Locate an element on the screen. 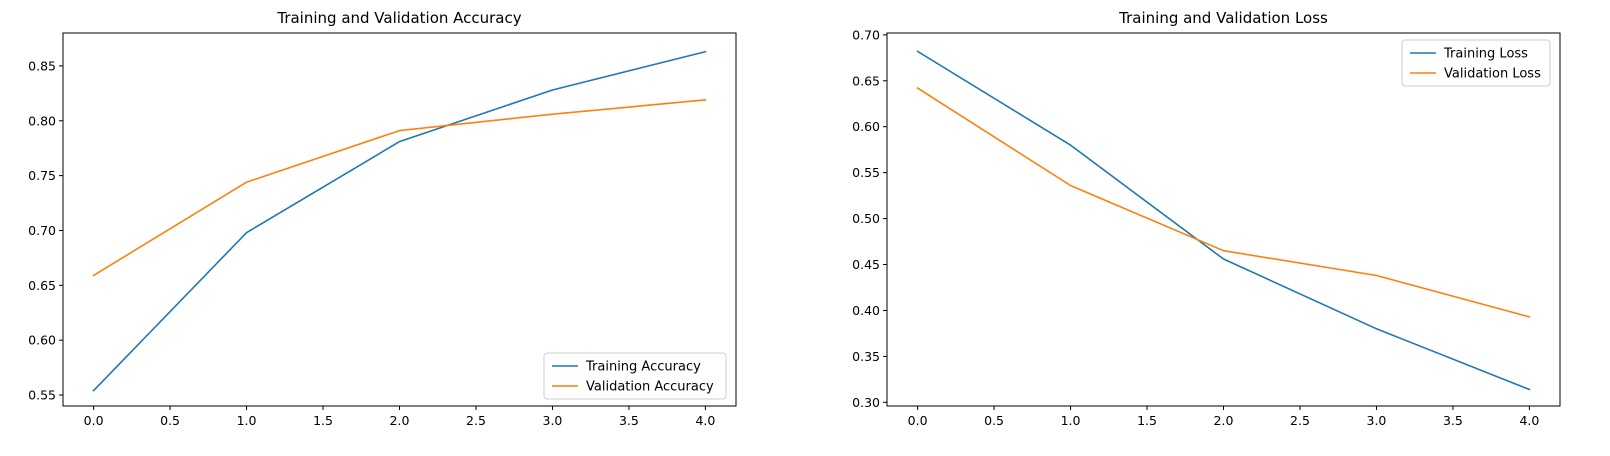 The image size is (1610, 456). legend-label: Training Loss is located at coordinates (1485, 54).